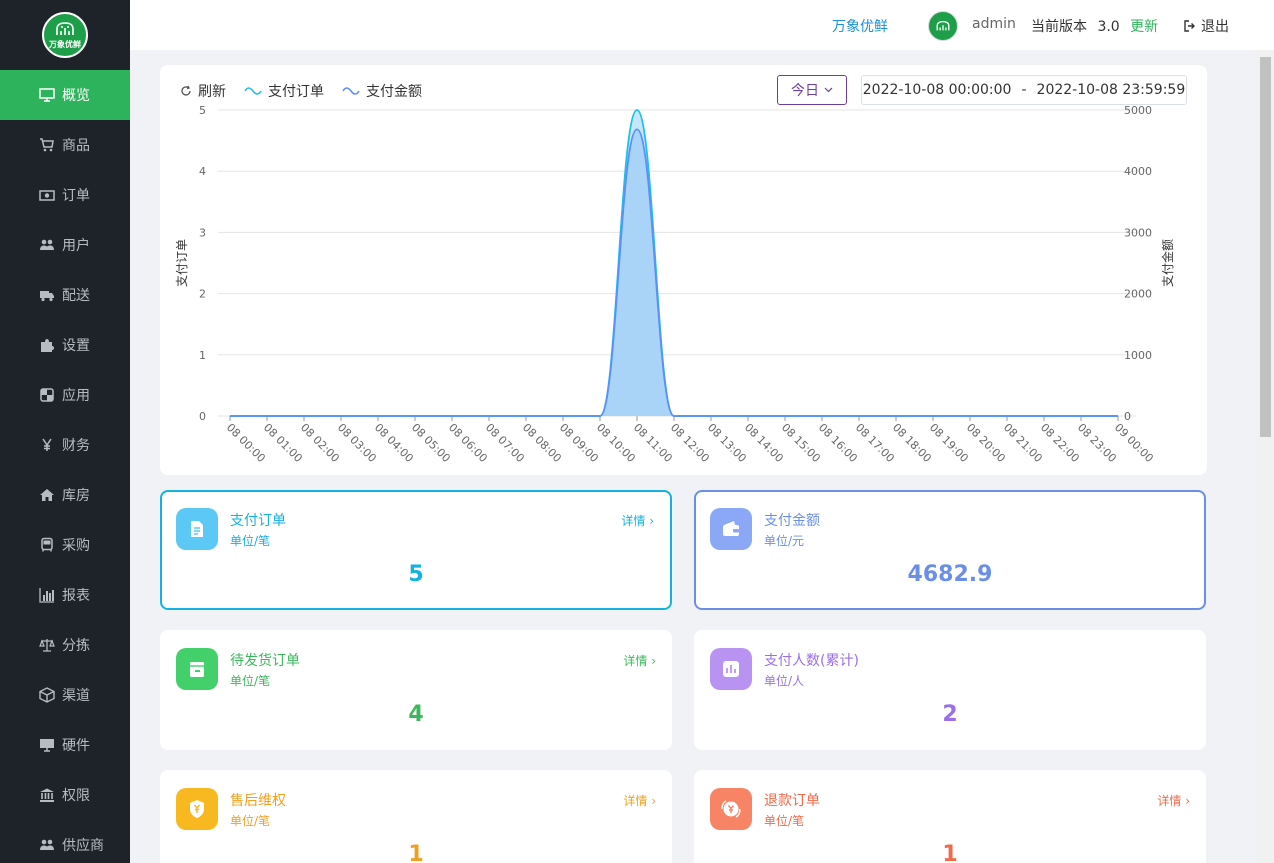  Describe the element at coordinates (182, 263) in the screenshot. I see `y-left-axis-title: 支付订单` at that location.